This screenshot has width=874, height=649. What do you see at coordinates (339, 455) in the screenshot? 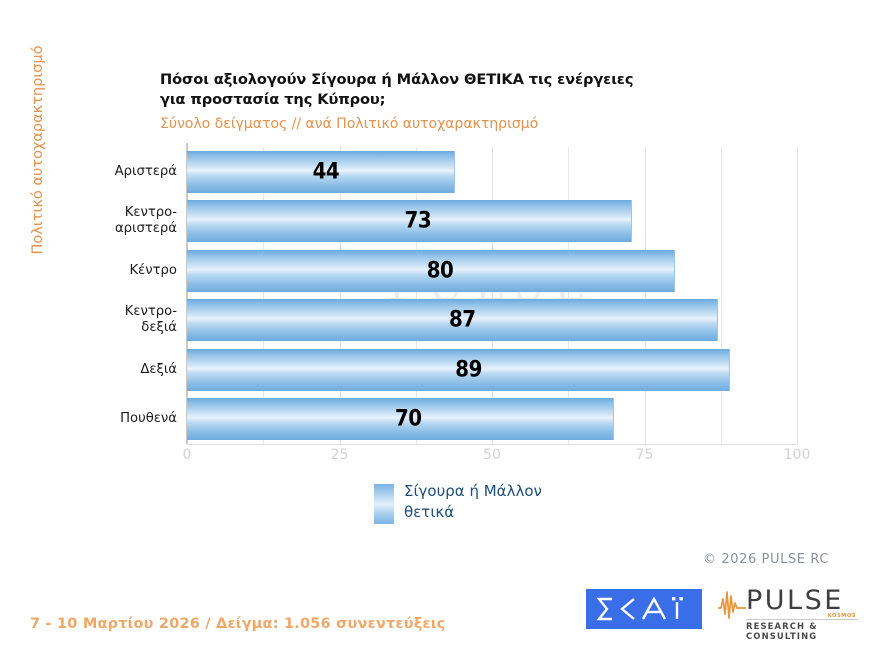
I see `x-axis-tick-label: 25` at bounding box center [339, 455].